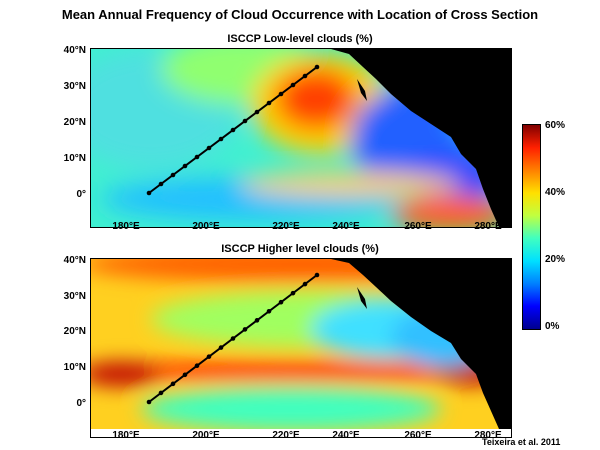 This screenshot has width=600, height=450. What do you see at coordinates (300, 39) in the screenshot?
I see `panel-title-low-level: ISCCP Low-level clouds (%)` at bounding box center [300, 39].